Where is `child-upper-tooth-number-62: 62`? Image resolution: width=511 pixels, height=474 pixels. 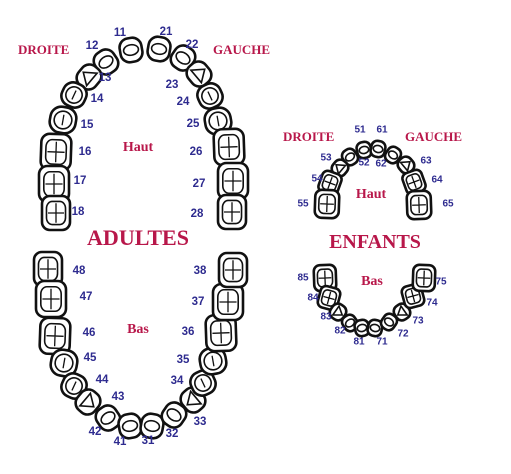
child-upper-tooth-number-62: 62 is located at coordinates (381, 164).